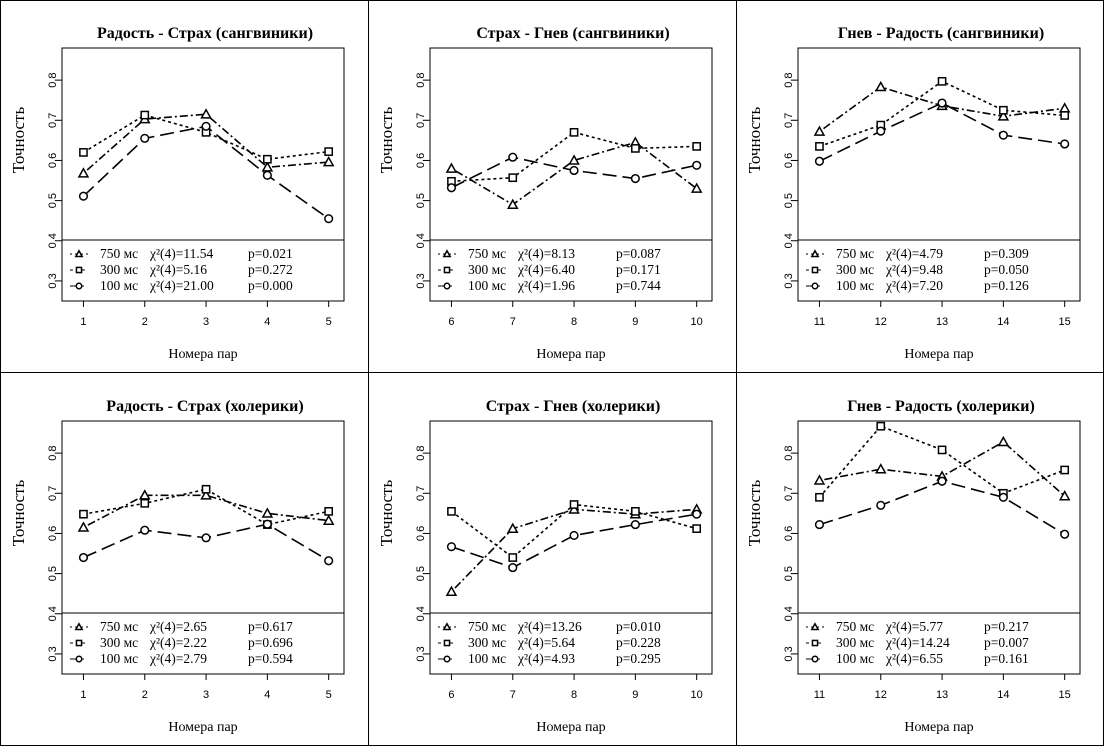 This screenshot has width=1104, height=746. I want to click on legend-p: p=0.007, so click(1006, 642).